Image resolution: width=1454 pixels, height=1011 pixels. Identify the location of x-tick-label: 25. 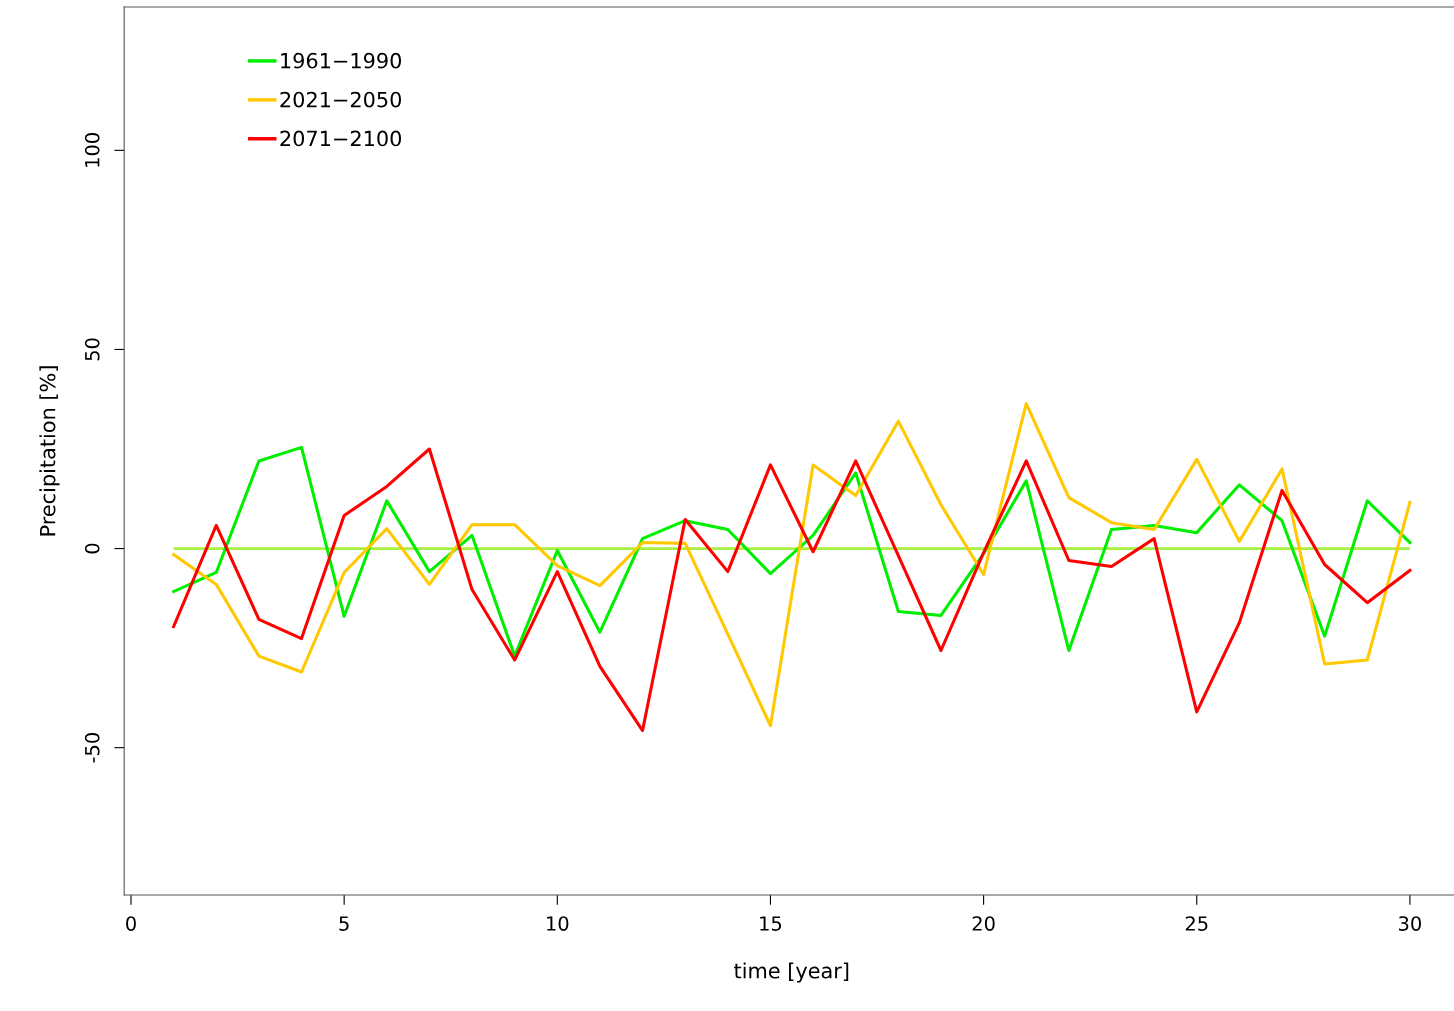
(1196, 923).